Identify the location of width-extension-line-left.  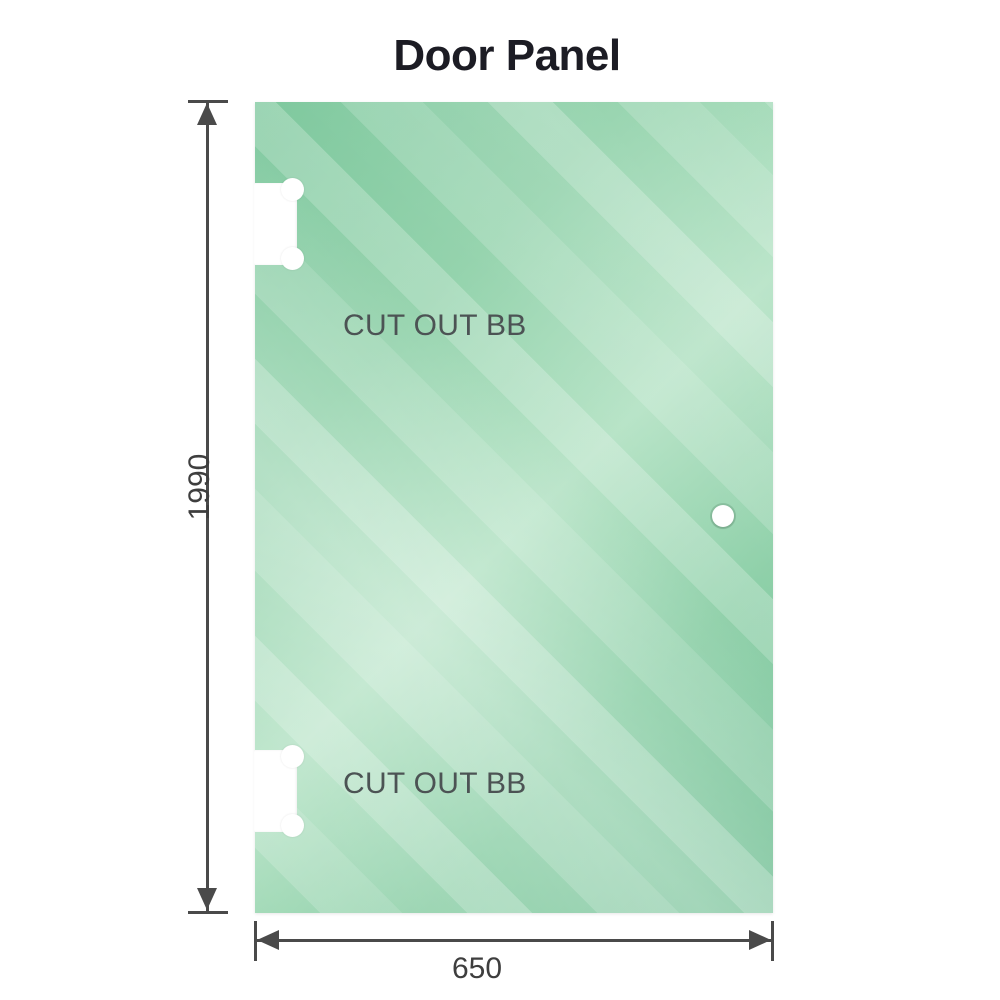
(255, 941).